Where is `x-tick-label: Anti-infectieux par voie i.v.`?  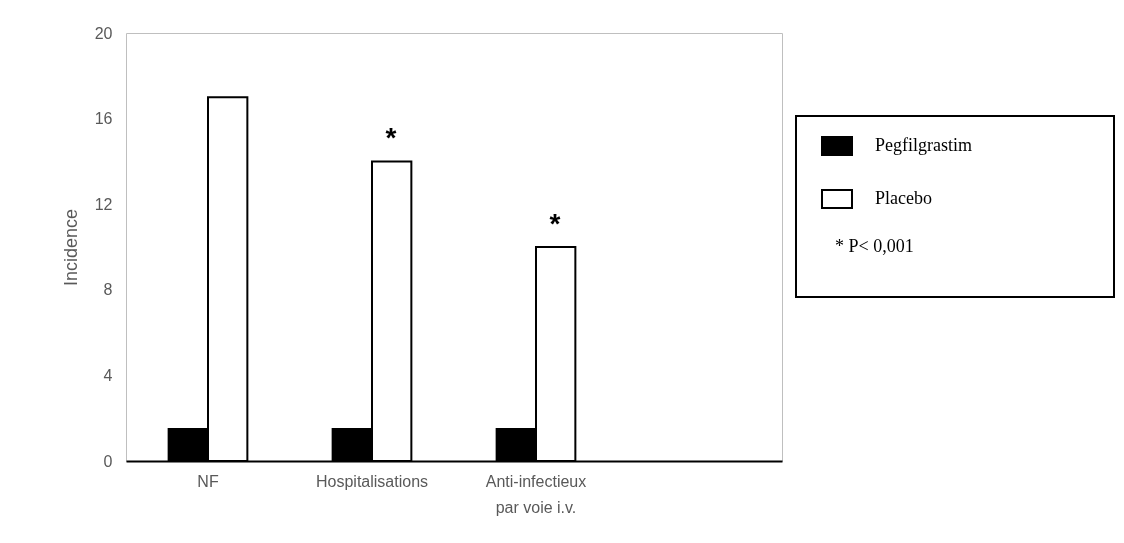 x-tick-label: Anti-infectieux par voie i.v. is located at coordinates (536, 494).